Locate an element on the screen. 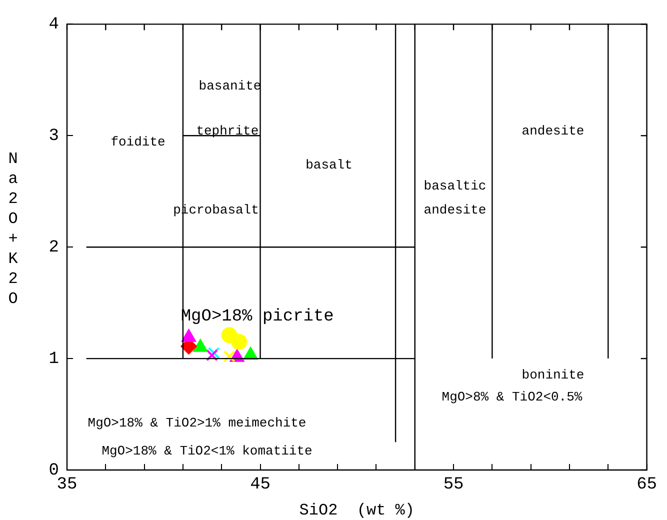  annotation: foidite is located at coordinates (138, 142).